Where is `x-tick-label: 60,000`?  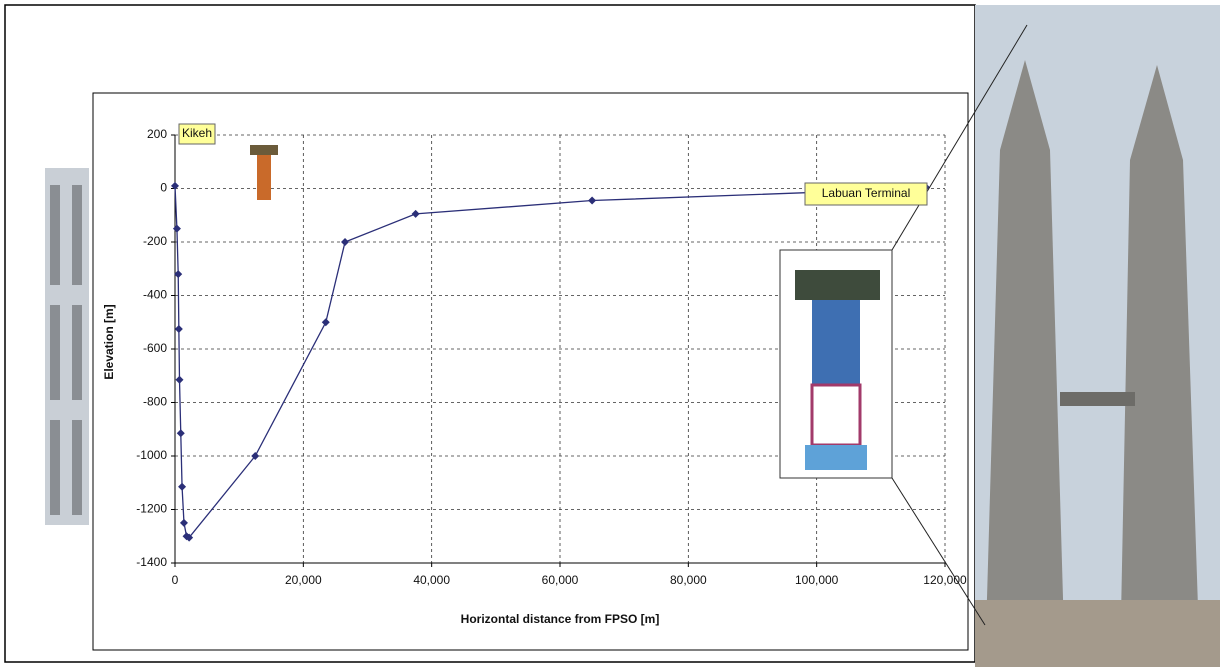 x-tick-label: 60,000 is located at coordinates (560, 580).